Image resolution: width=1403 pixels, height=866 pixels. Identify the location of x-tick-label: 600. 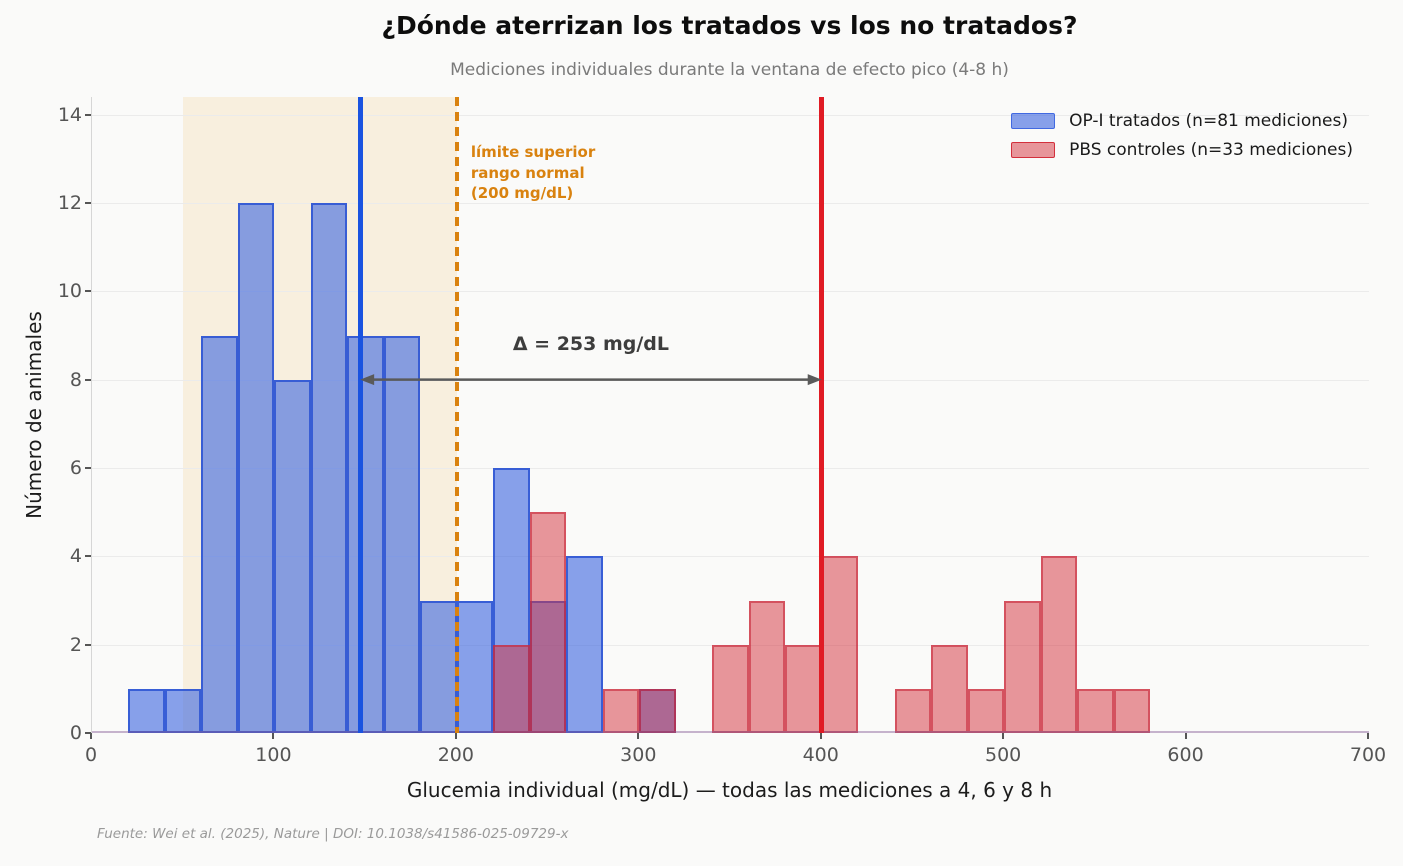
(1185, 755).